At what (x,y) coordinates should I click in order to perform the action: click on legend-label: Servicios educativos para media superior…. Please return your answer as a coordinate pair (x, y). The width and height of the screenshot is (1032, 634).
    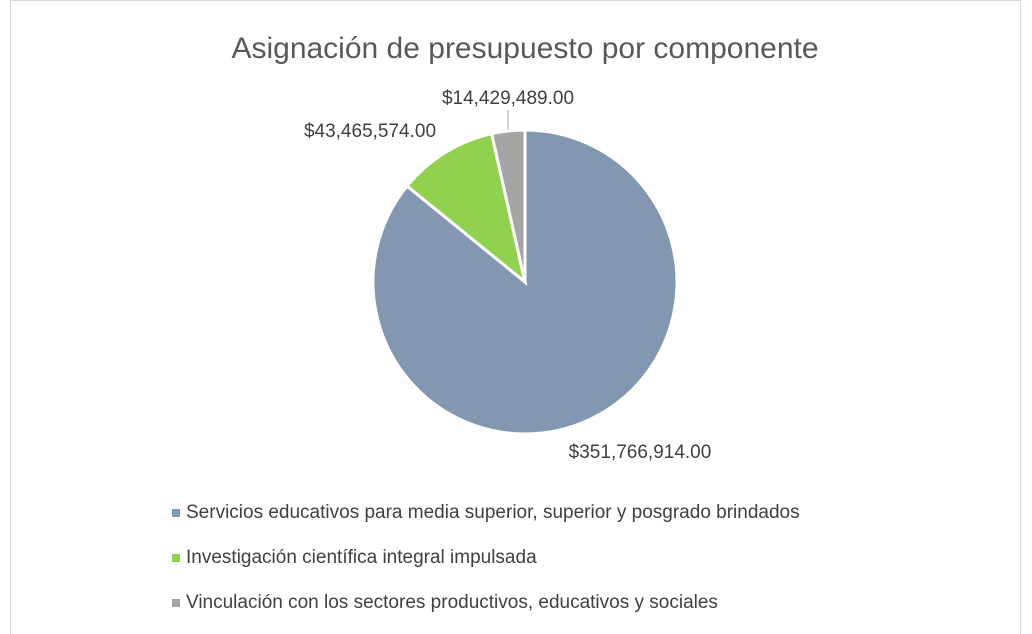
    Looking at the image, I should click on (493, 512).